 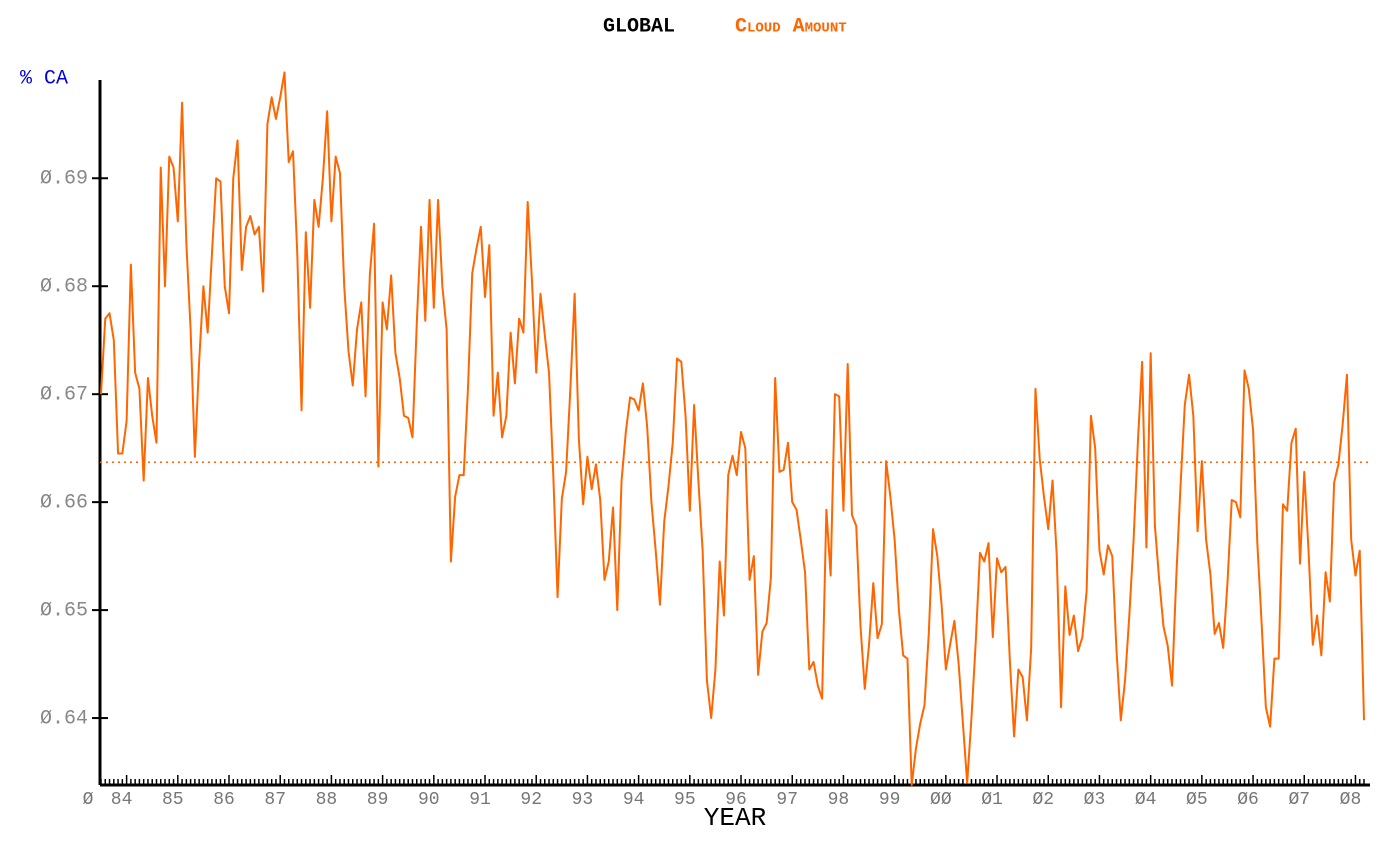 I want to click on y-tick-label: Ø.69, so click(x=64, y=179).